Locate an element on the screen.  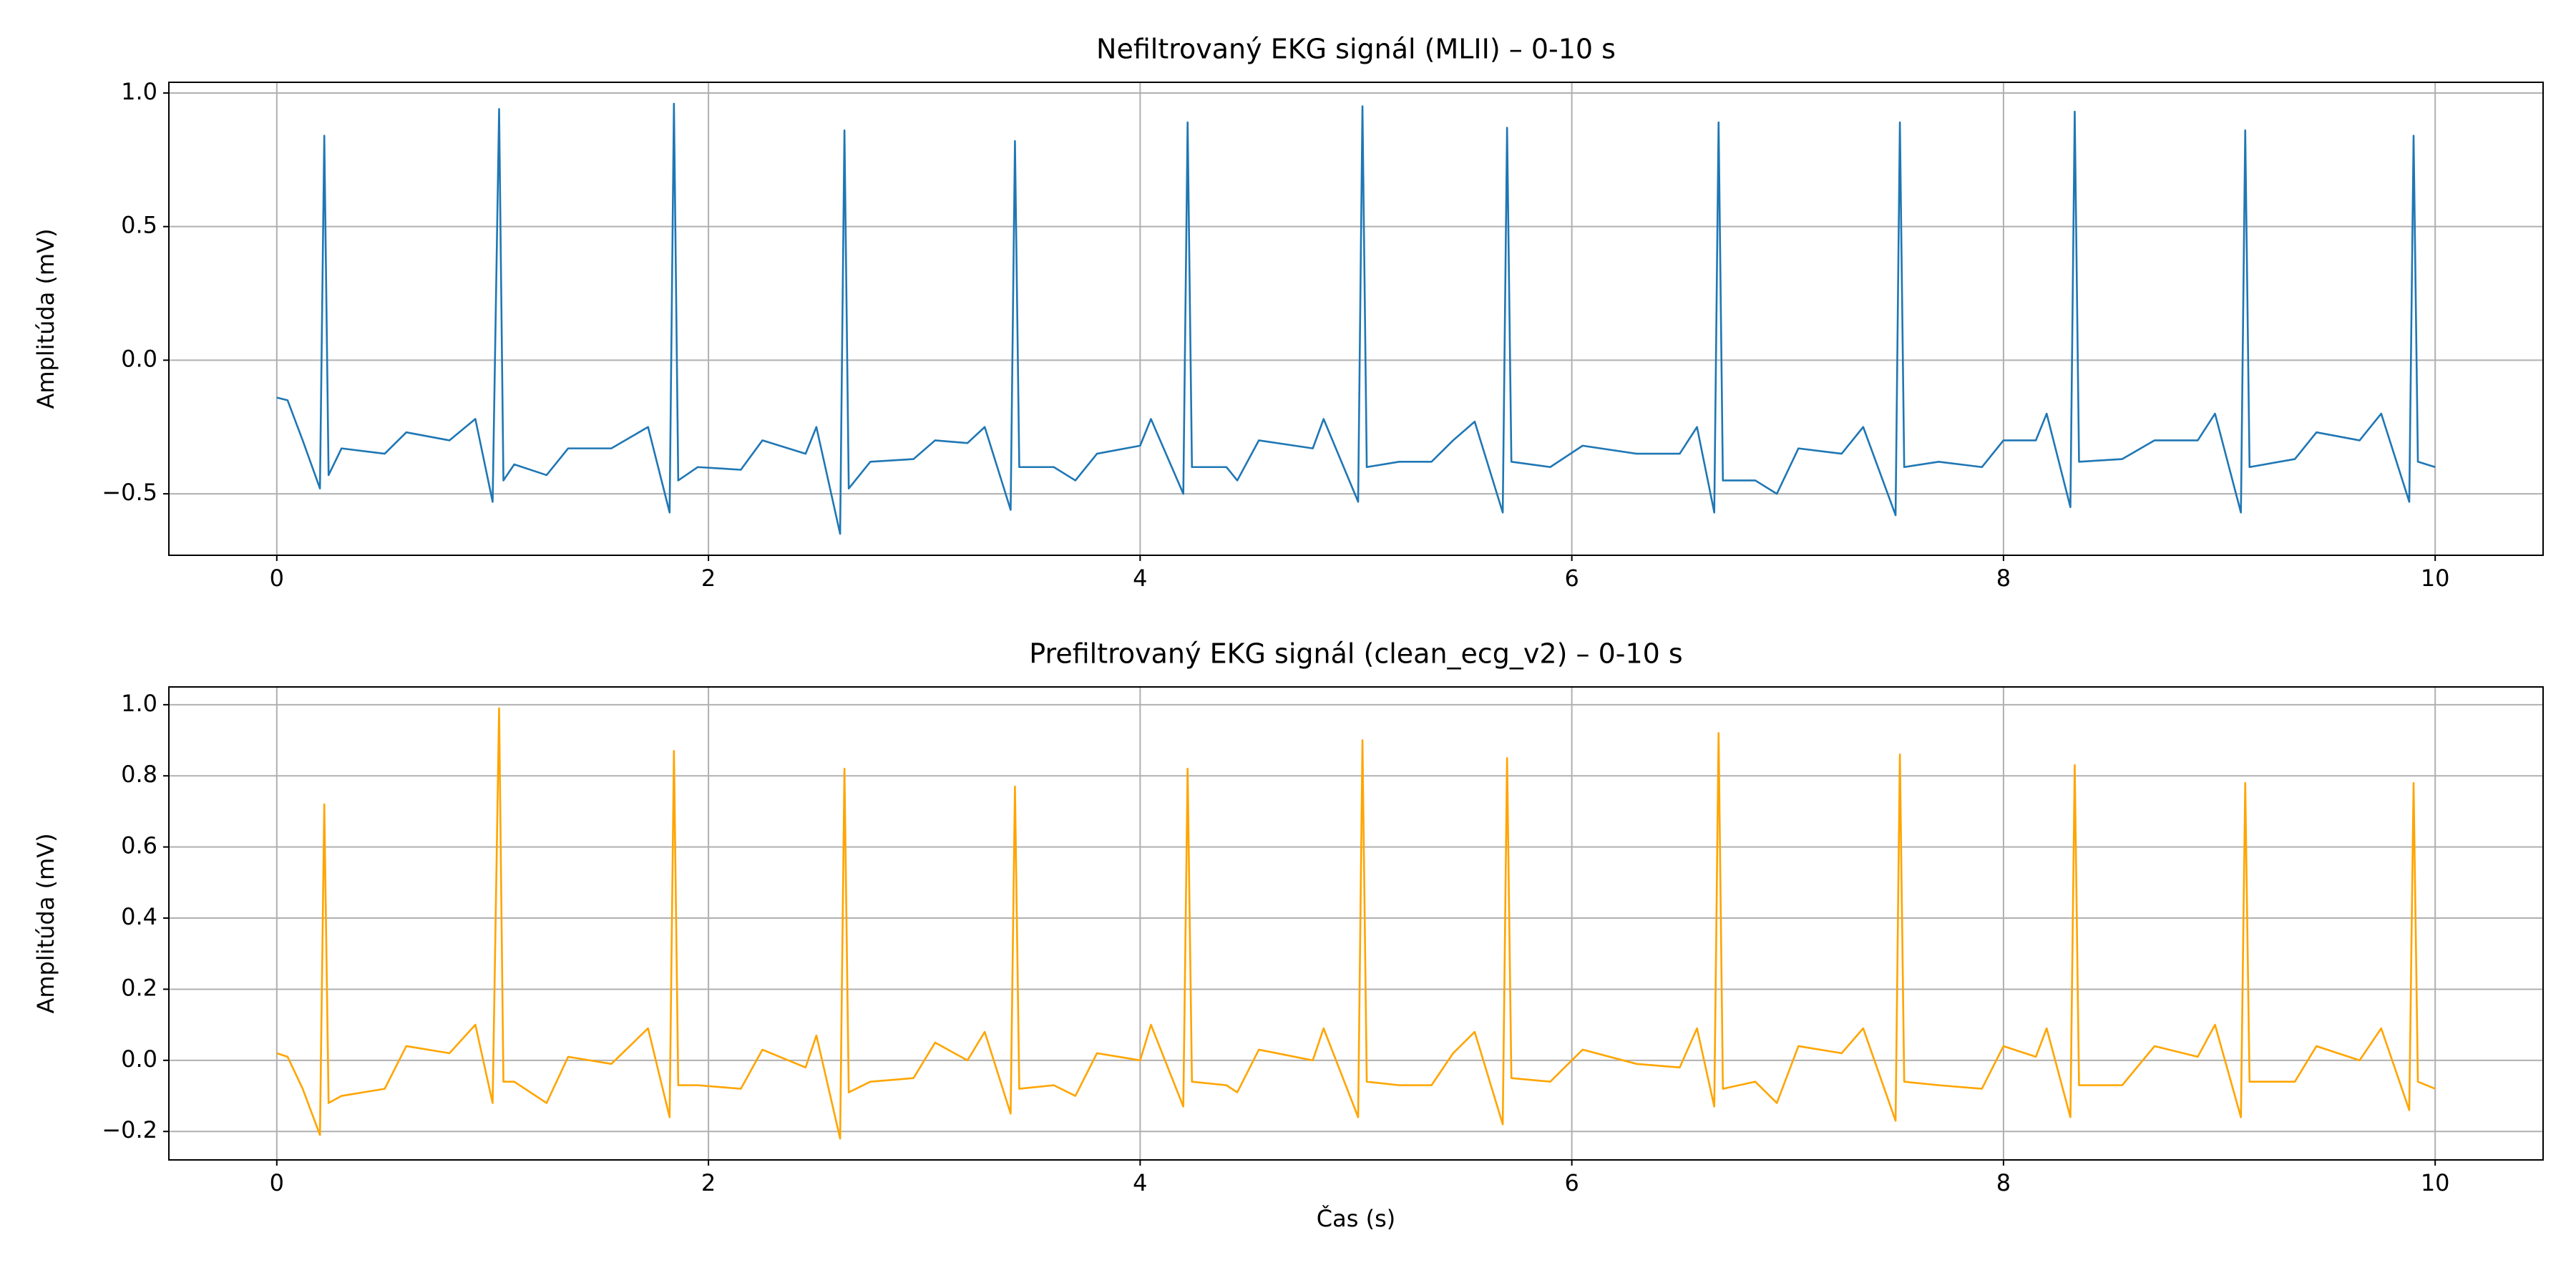
y-tick-label: −0.2 is located at coordinates (129, 1129).